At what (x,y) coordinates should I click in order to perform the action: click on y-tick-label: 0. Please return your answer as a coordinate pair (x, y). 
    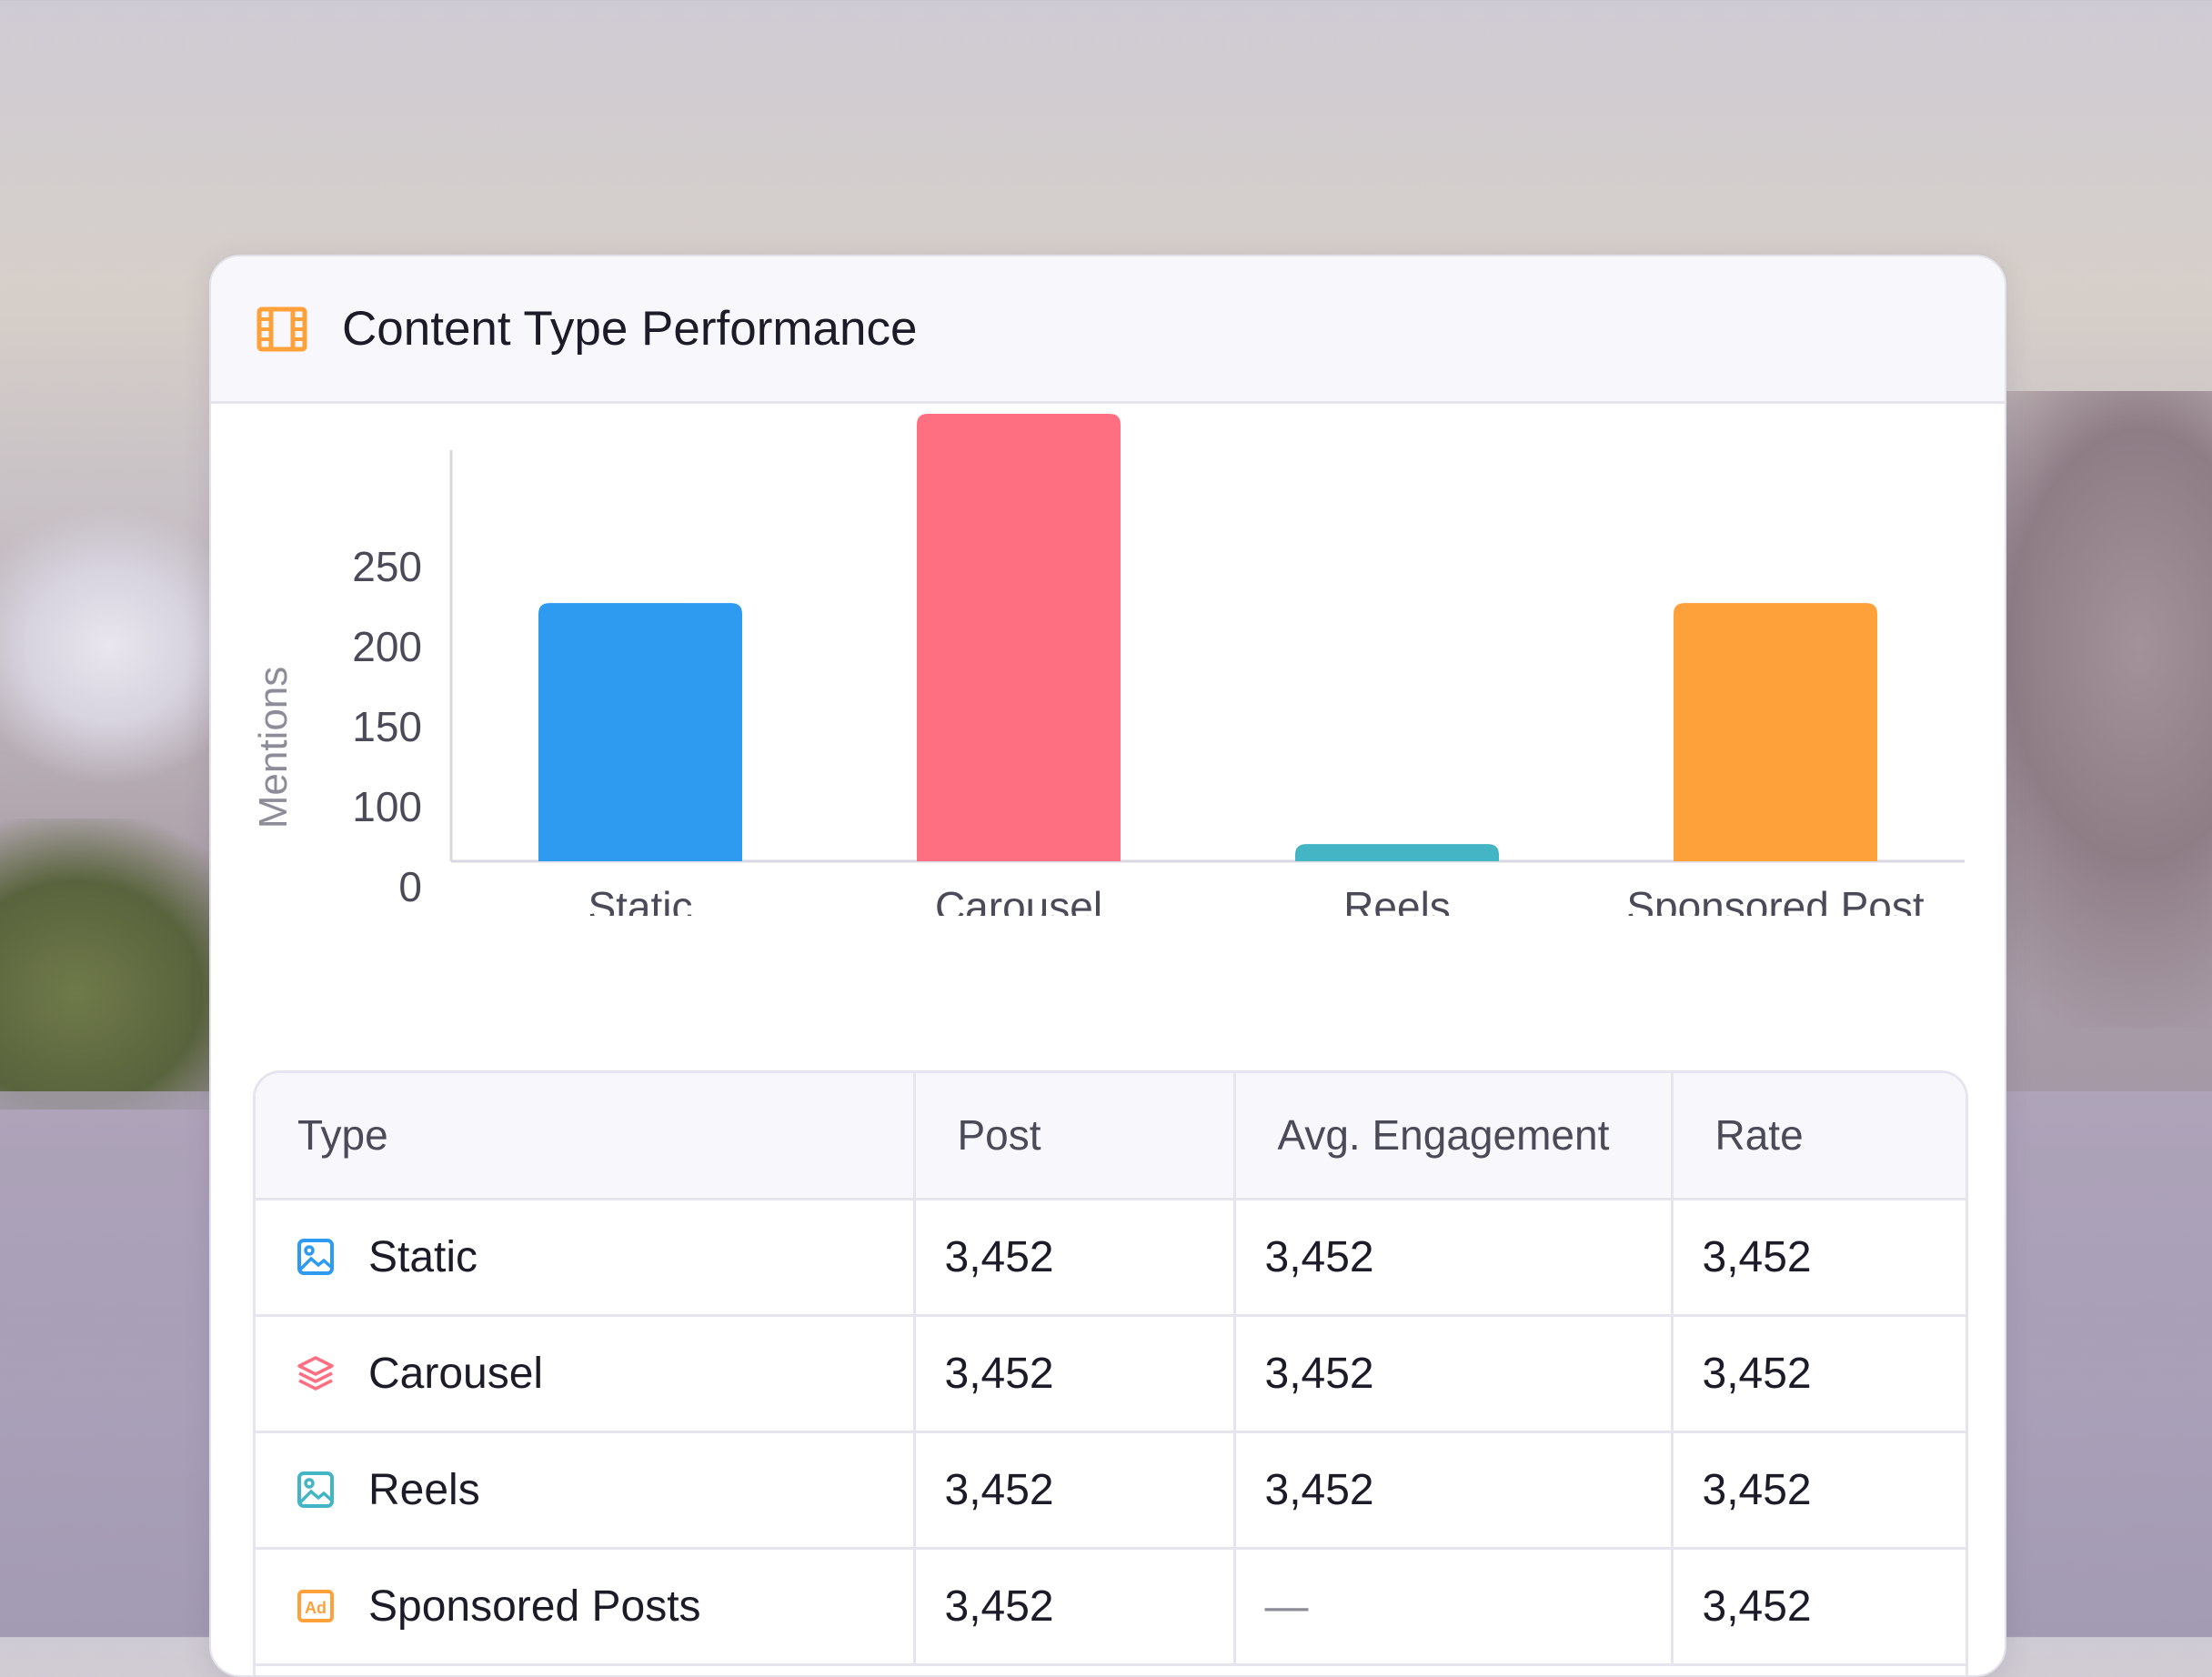
    Looking at the image, I should click on (410, 886).